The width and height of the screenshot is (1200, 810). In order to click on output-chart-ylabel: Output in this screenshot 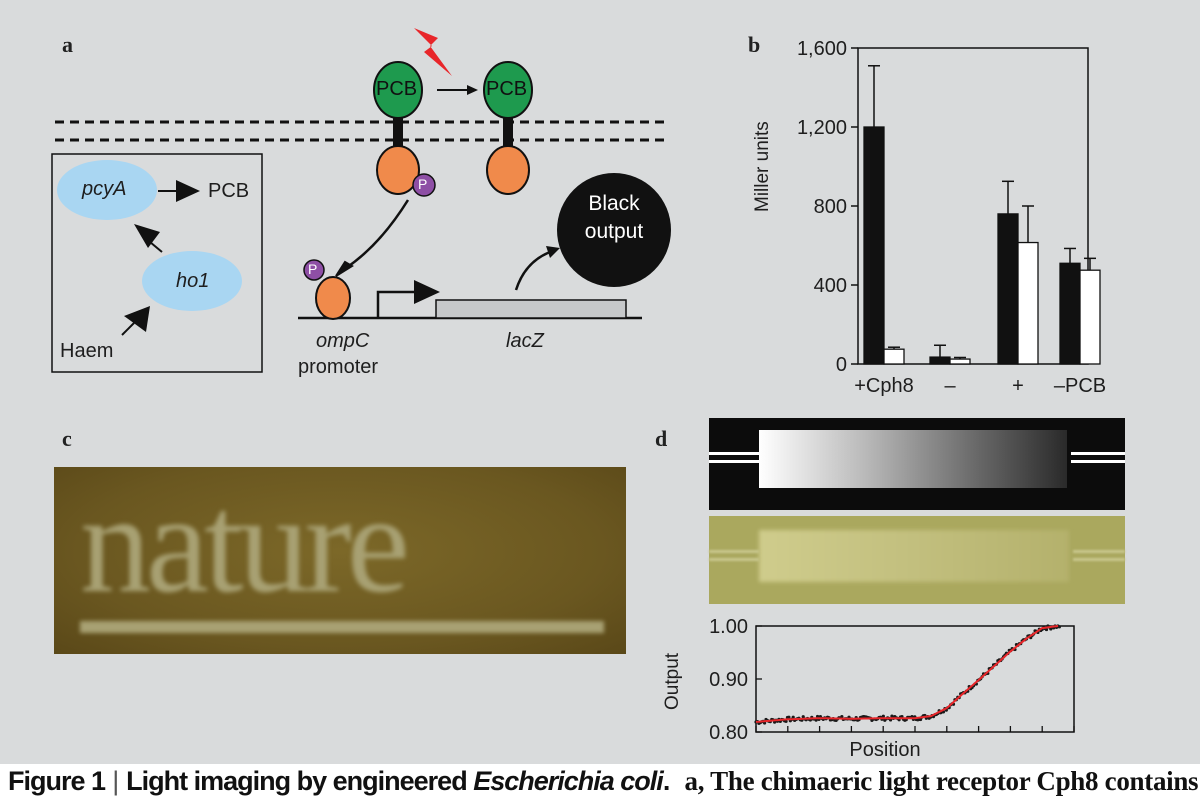, I will do `click(672, 681)`.